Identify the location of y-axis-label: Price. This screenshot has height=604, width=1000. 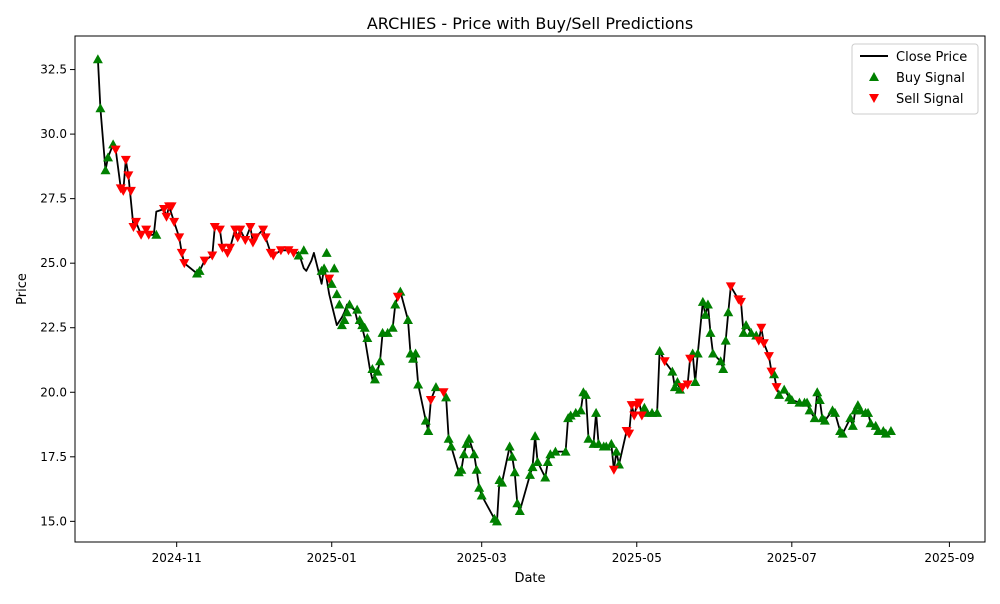
(22, 289).